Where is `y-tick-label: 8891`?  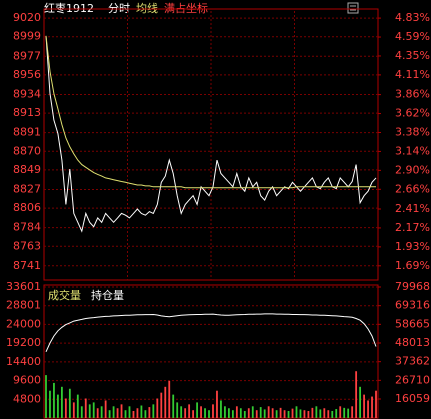 y-tick-label: 8891 is located at coordinates (27, 132).